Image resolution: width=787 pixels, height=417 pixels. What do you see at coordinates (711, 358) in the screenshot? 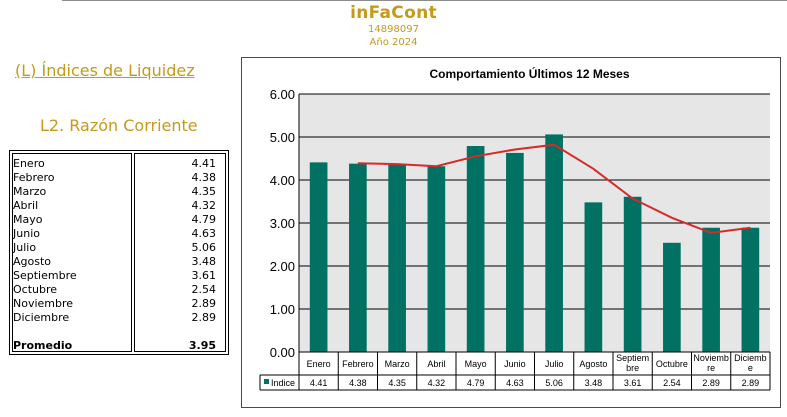
I see `x-tick-label: Noviemb` at bounding box center [711, 358].